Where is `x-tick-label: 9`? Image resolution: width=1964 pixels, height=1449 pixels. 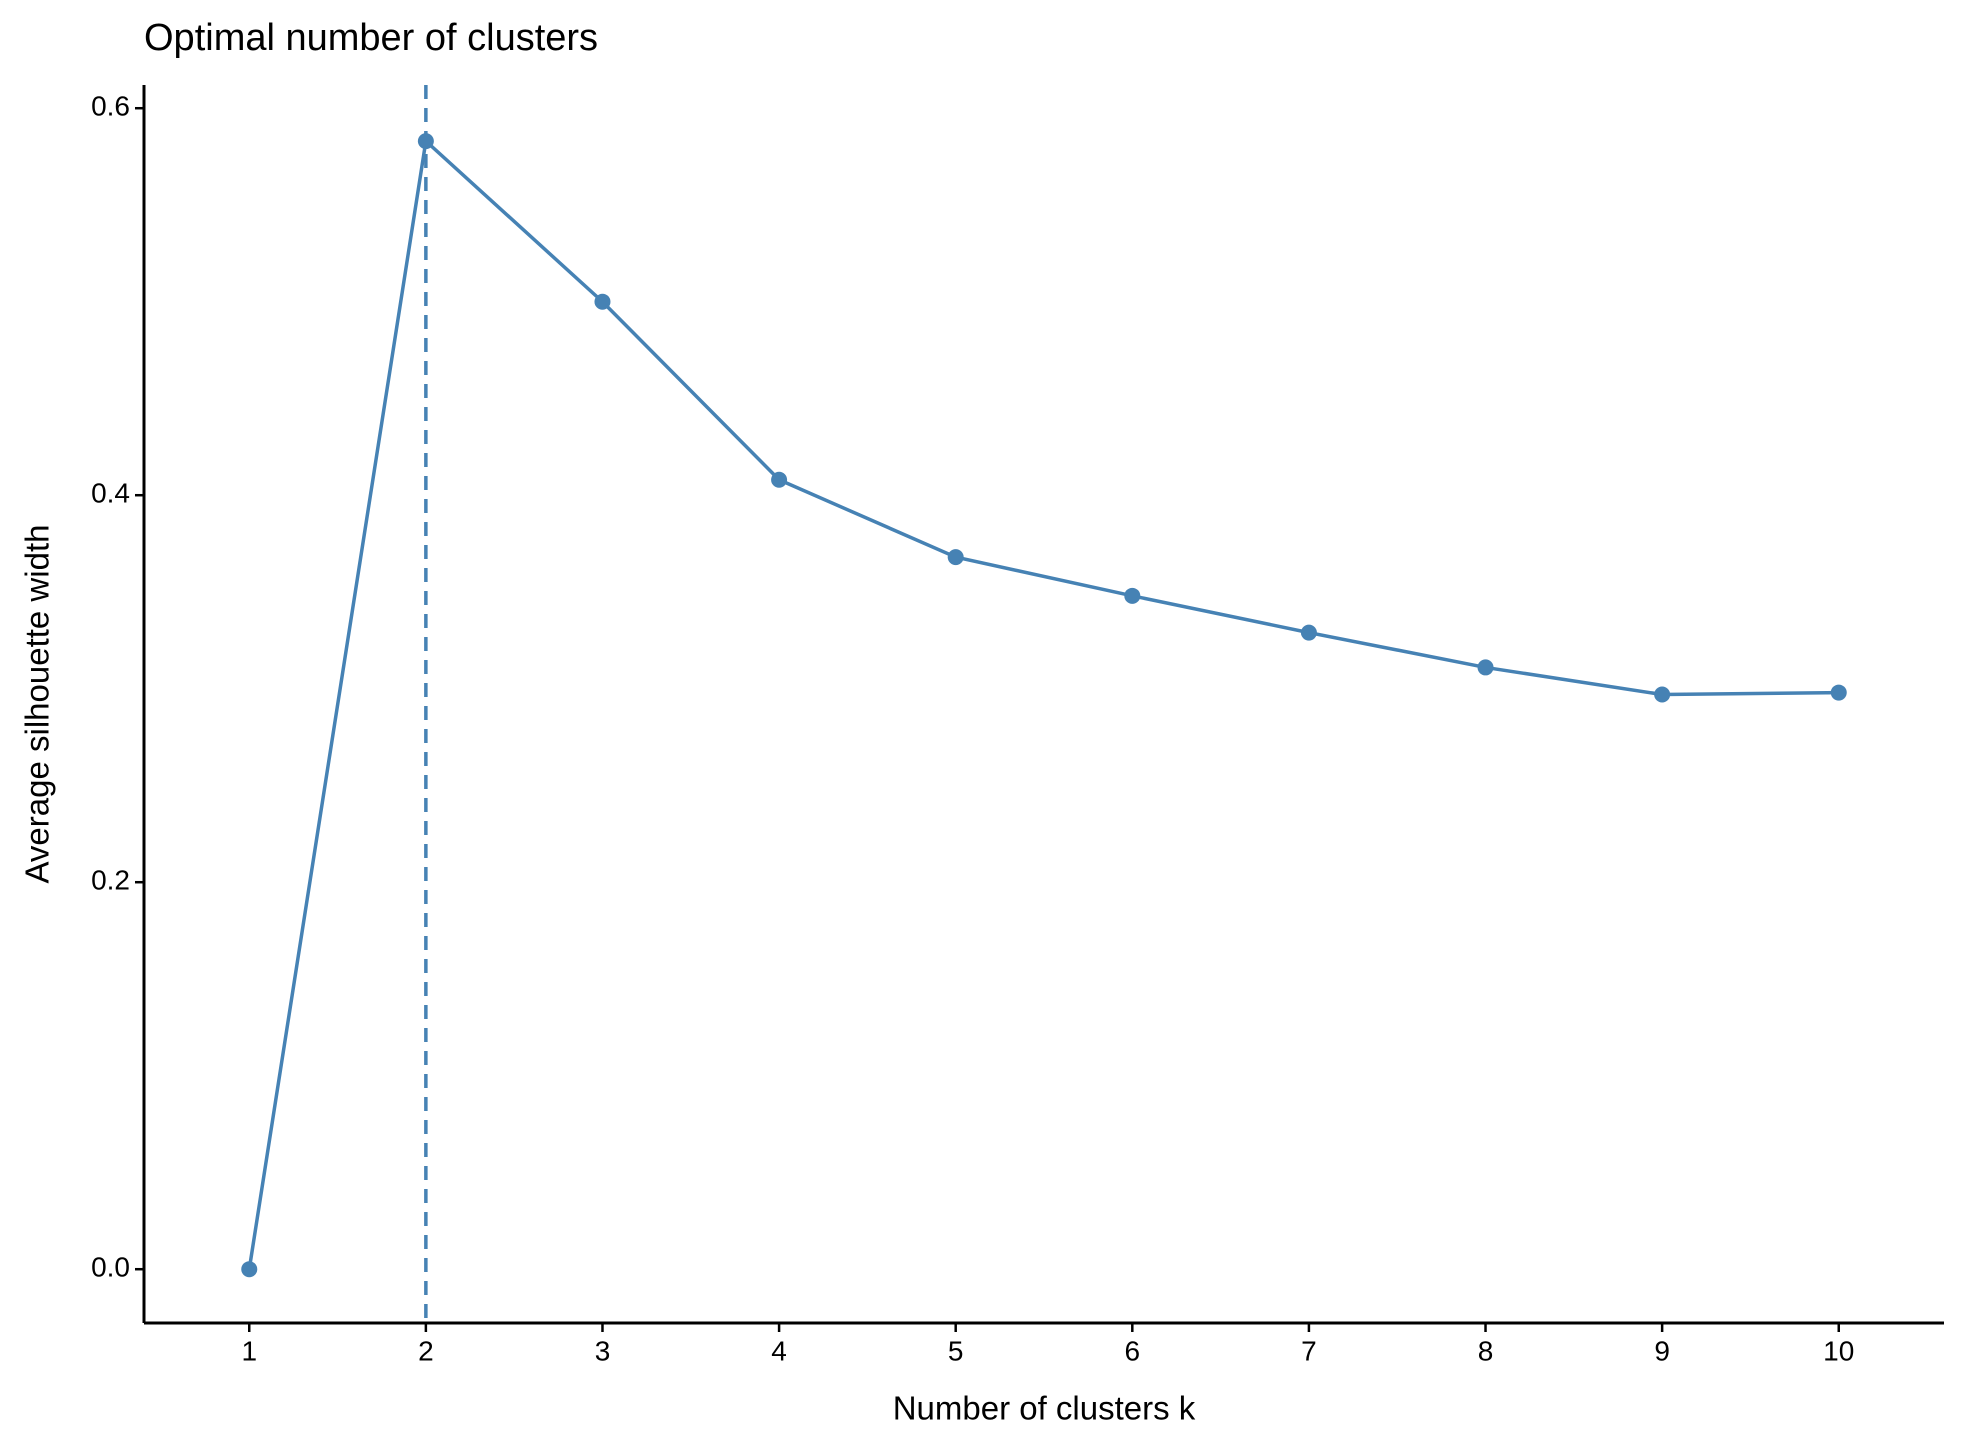
x-tick-label: 9 is located at coordinates (1662, 1350).